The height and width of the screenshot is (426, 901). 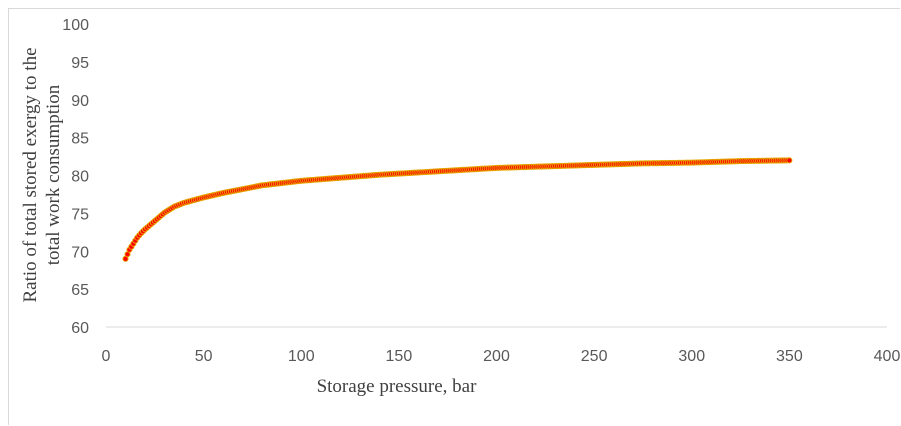 What do you see at coordinates (80, 177) in the screenshot?
I see `y-tick-label: 80` at bounding box center [80, 177].